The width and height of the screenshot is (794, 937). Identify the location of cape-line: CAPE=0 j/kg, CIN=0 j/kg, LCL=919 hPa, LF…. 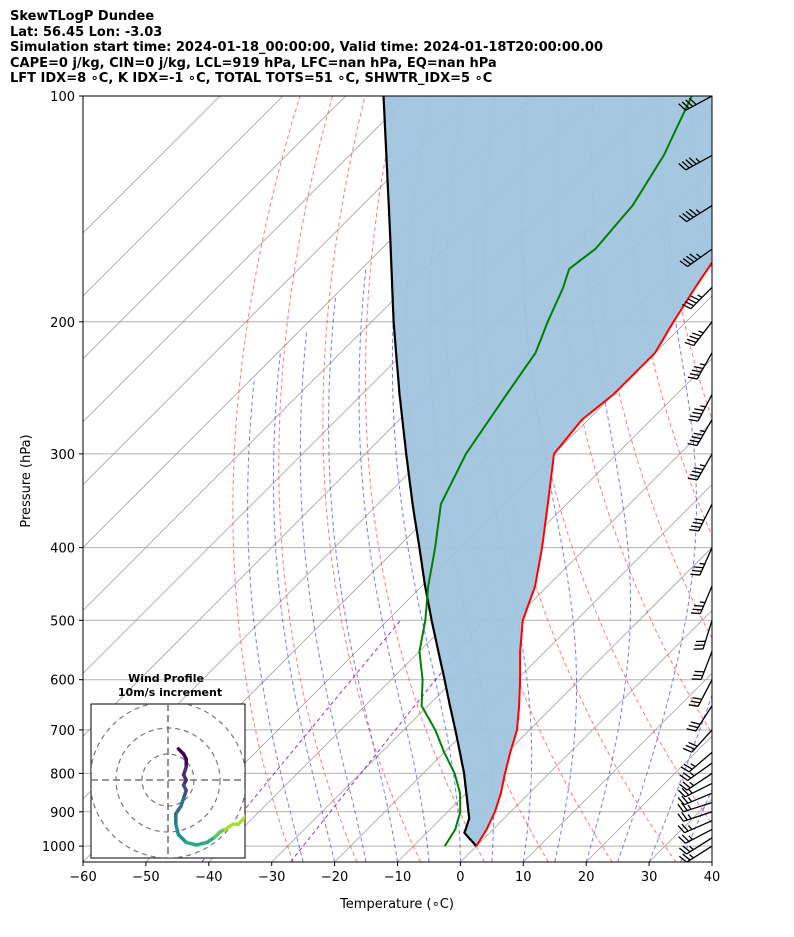
(253, 63).